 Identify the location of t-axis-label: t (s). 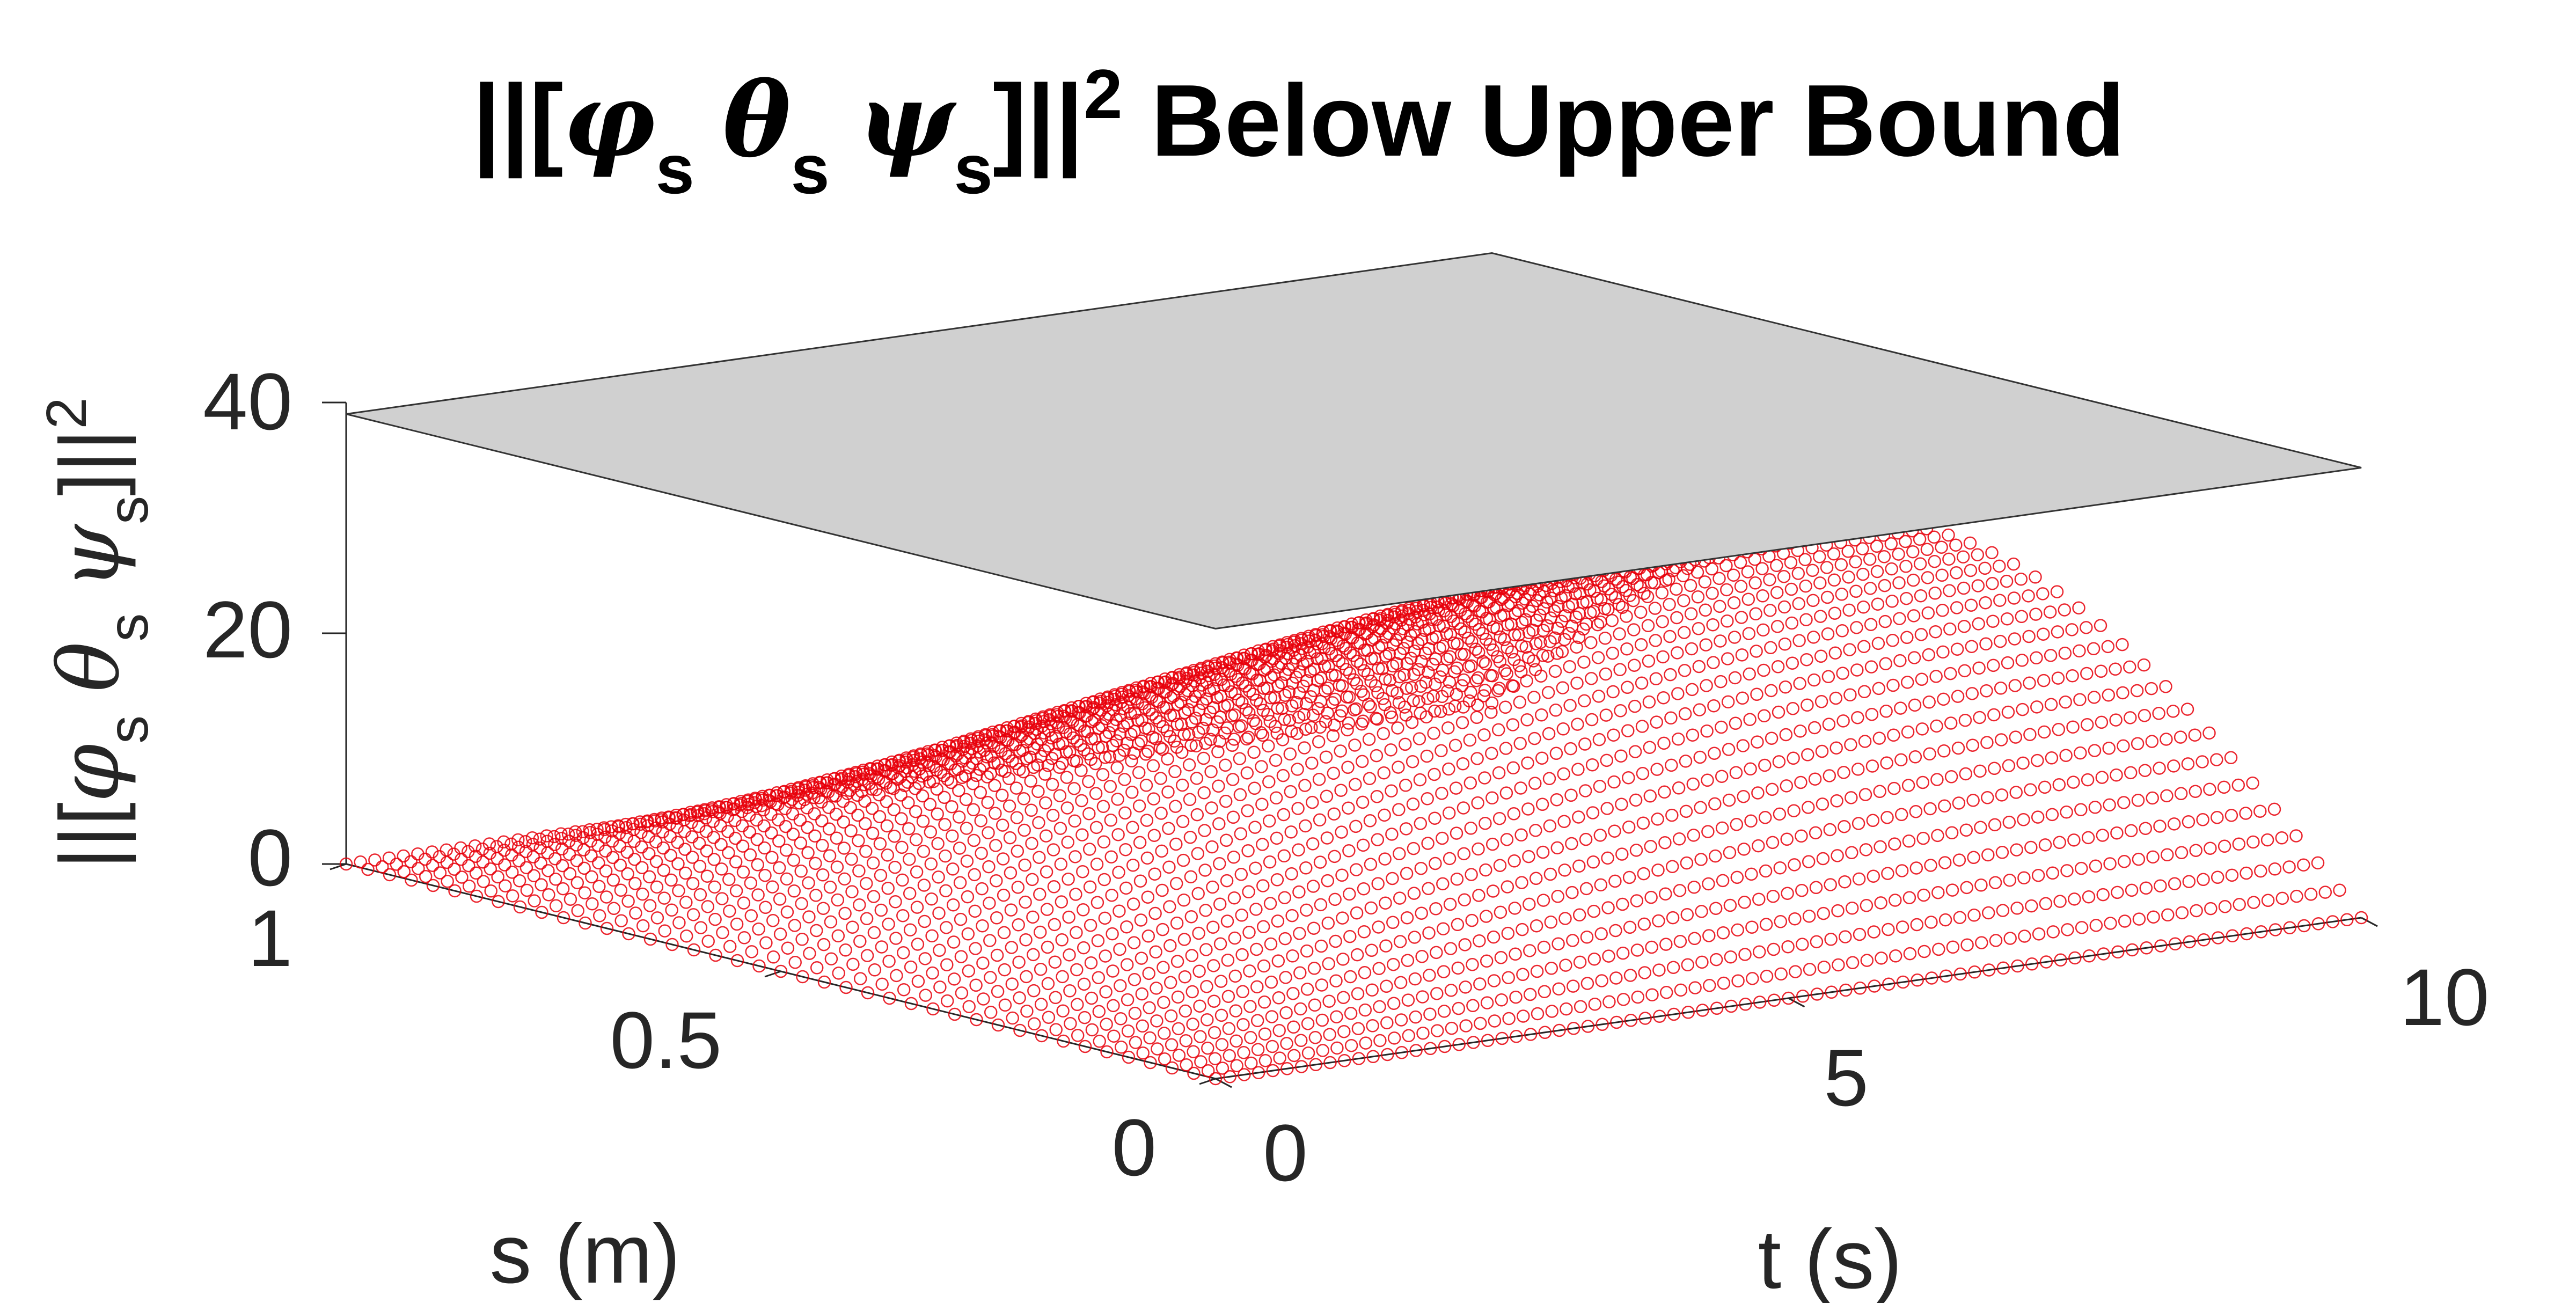
(1830, 1258).